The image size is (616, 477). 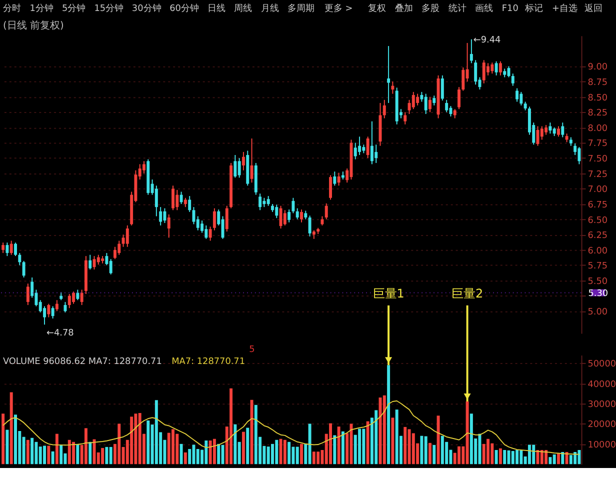 I want to click on text: 1分钟, so click(x=42, y=8).